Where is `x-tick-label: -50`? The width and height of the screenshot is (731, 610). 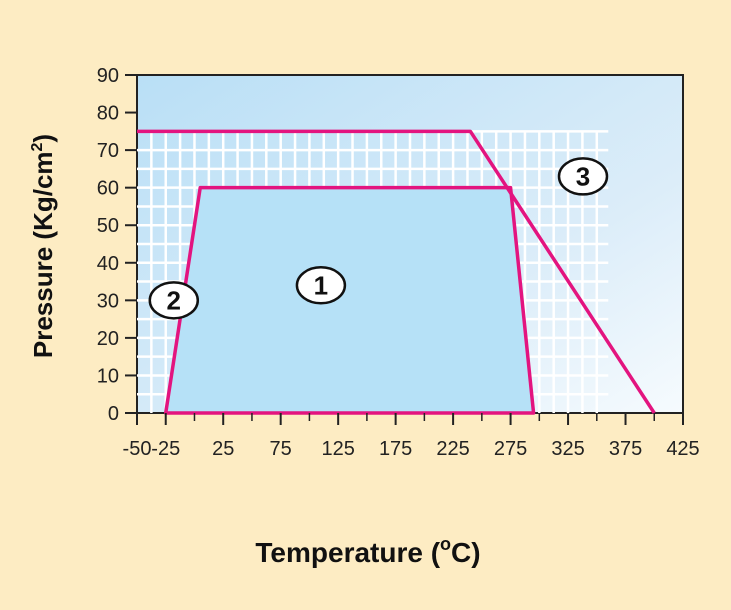 x-tick-label: -50 is located at coordinates (137, 449).